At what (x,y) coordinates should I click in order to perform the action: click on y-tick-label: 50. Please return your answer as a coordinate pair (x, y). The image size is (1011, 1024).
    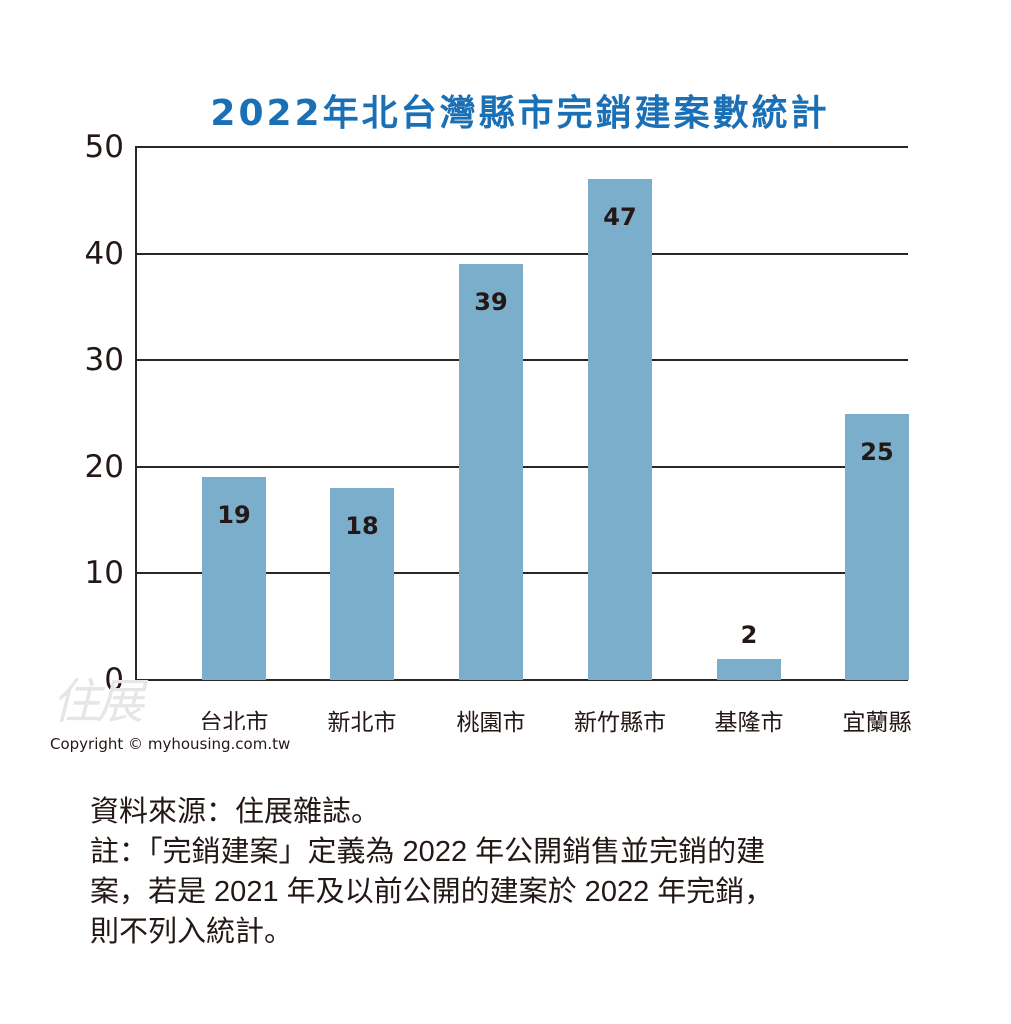
    Looking at the image, I should click on (104, 147).